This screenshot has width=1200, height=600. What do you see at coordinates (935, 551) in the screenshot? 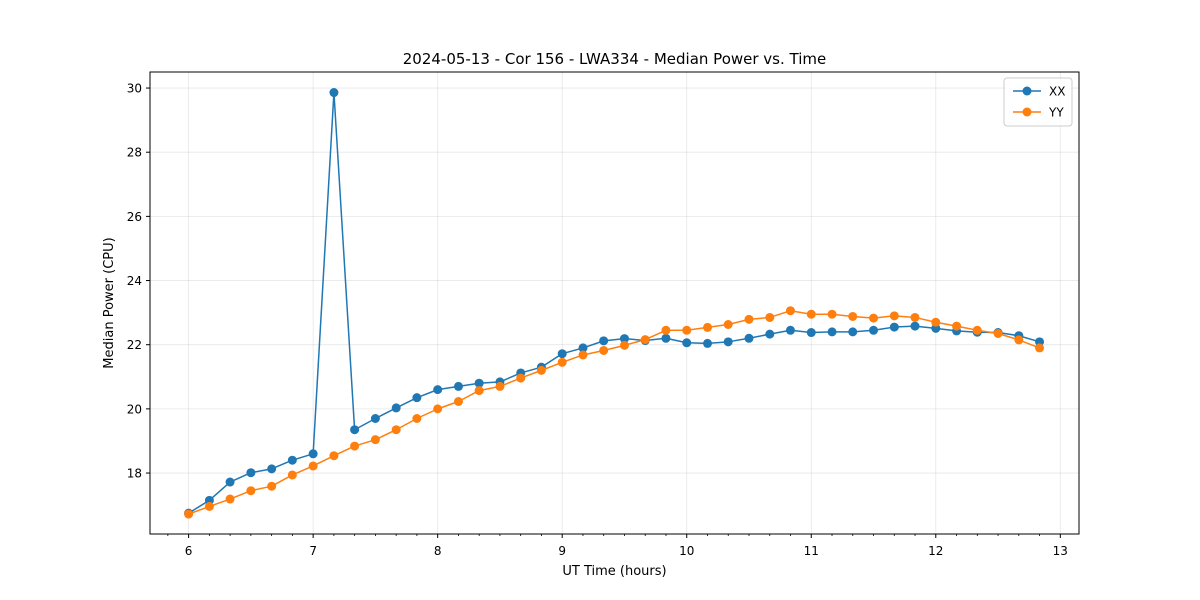
I see `x-tick-label: 12` at bounding box center [935, 551].